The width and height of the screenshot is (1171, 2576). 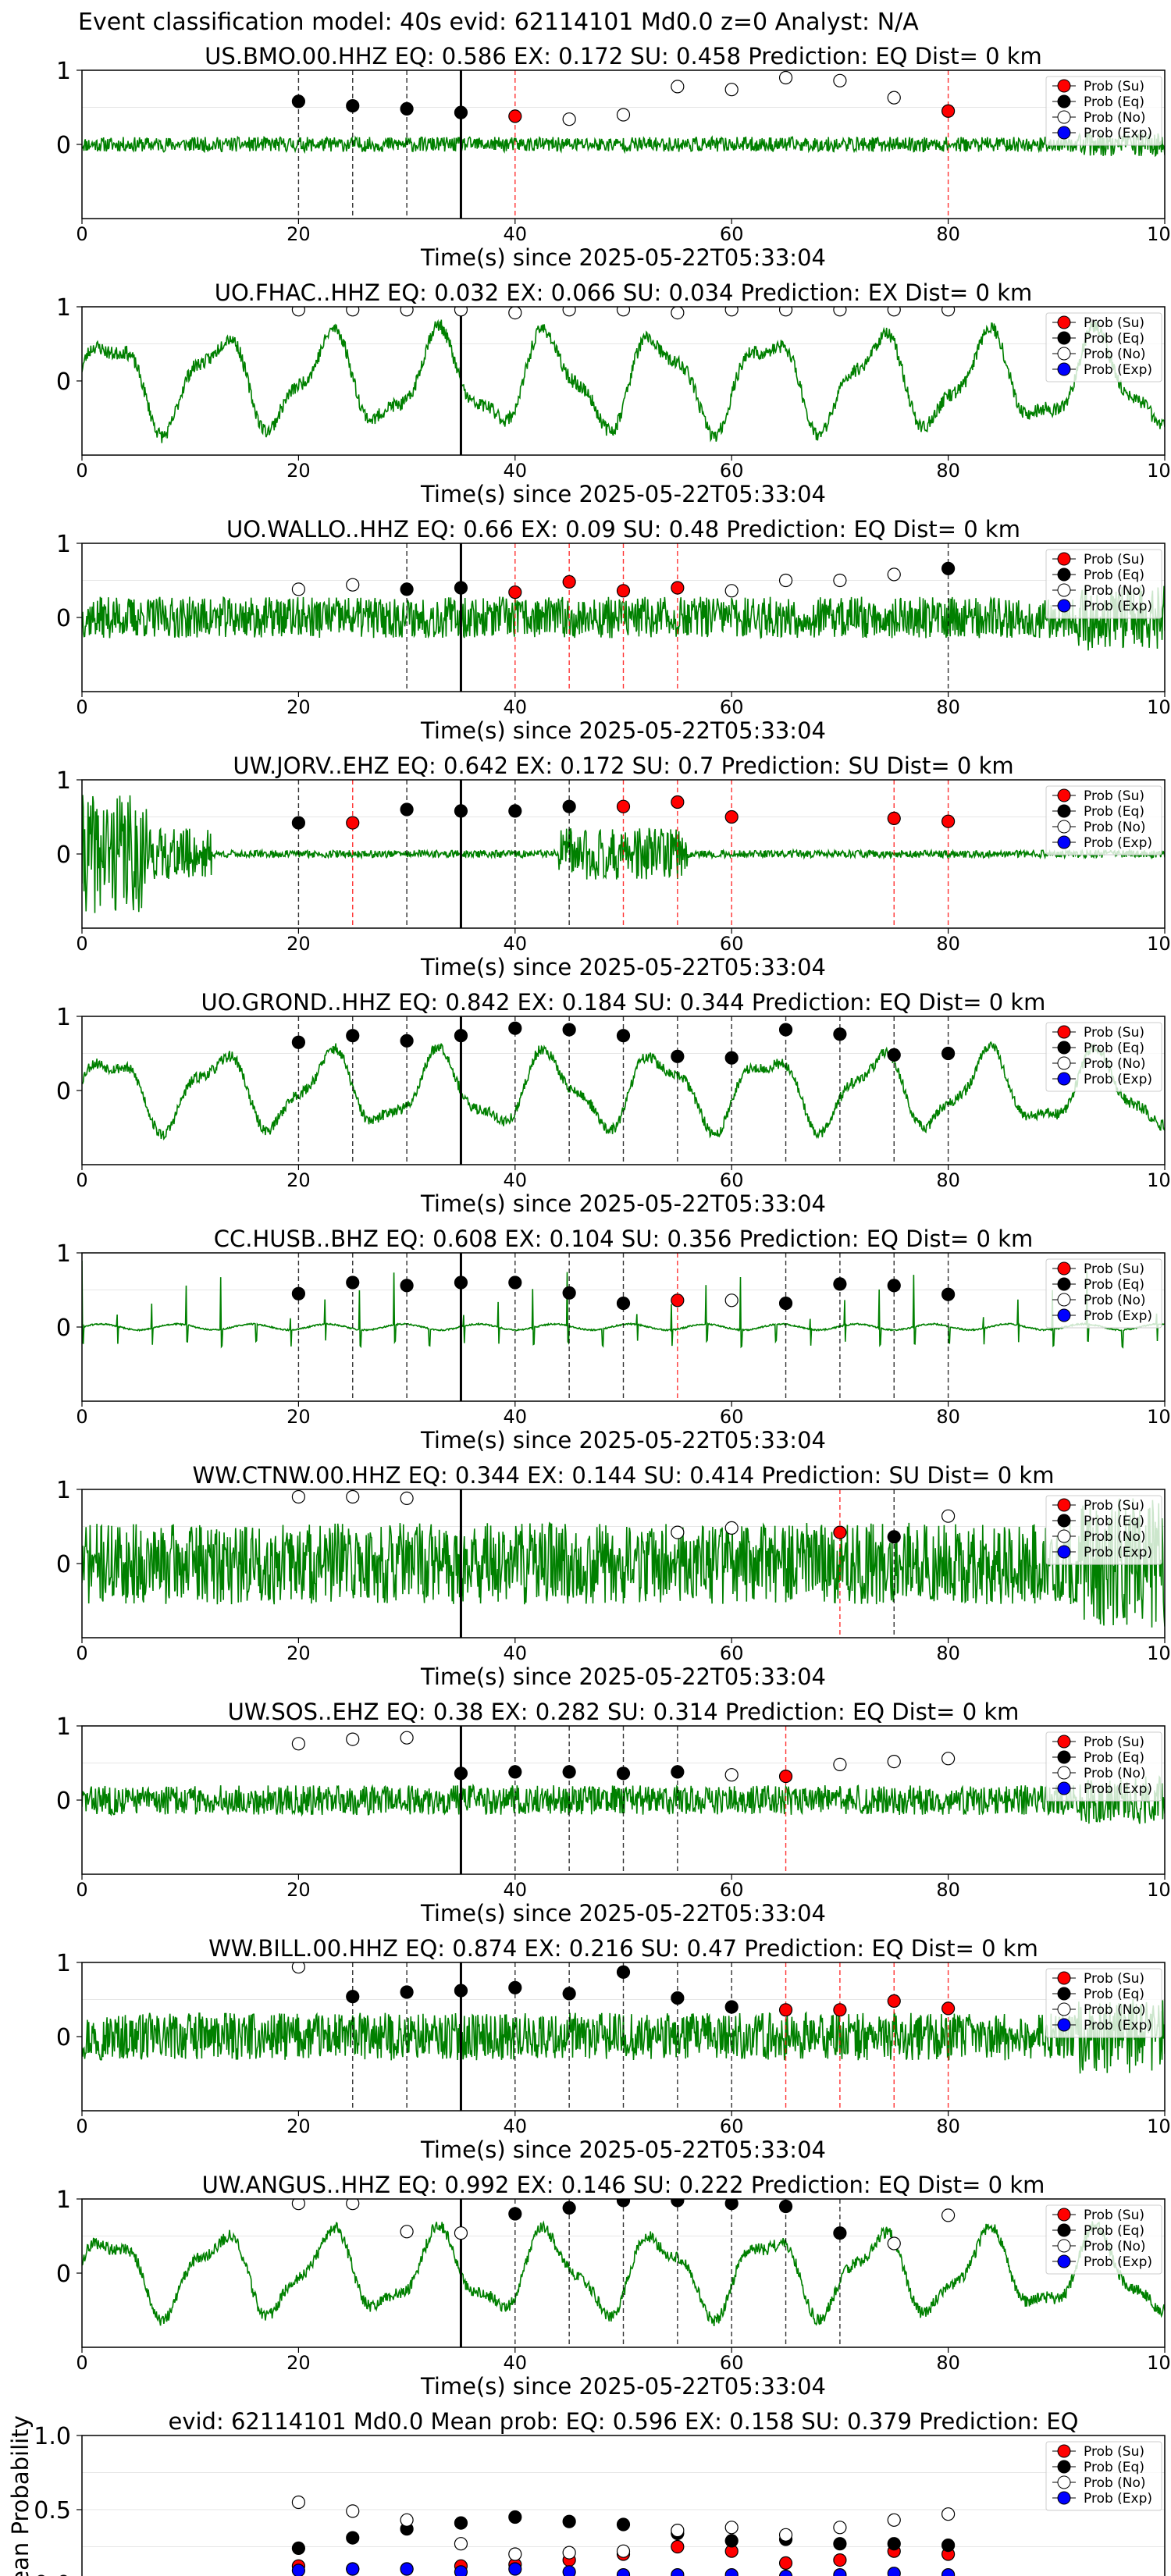 I want to click on y-axis-label: Mean Probability, so click(x=20, y=2495).